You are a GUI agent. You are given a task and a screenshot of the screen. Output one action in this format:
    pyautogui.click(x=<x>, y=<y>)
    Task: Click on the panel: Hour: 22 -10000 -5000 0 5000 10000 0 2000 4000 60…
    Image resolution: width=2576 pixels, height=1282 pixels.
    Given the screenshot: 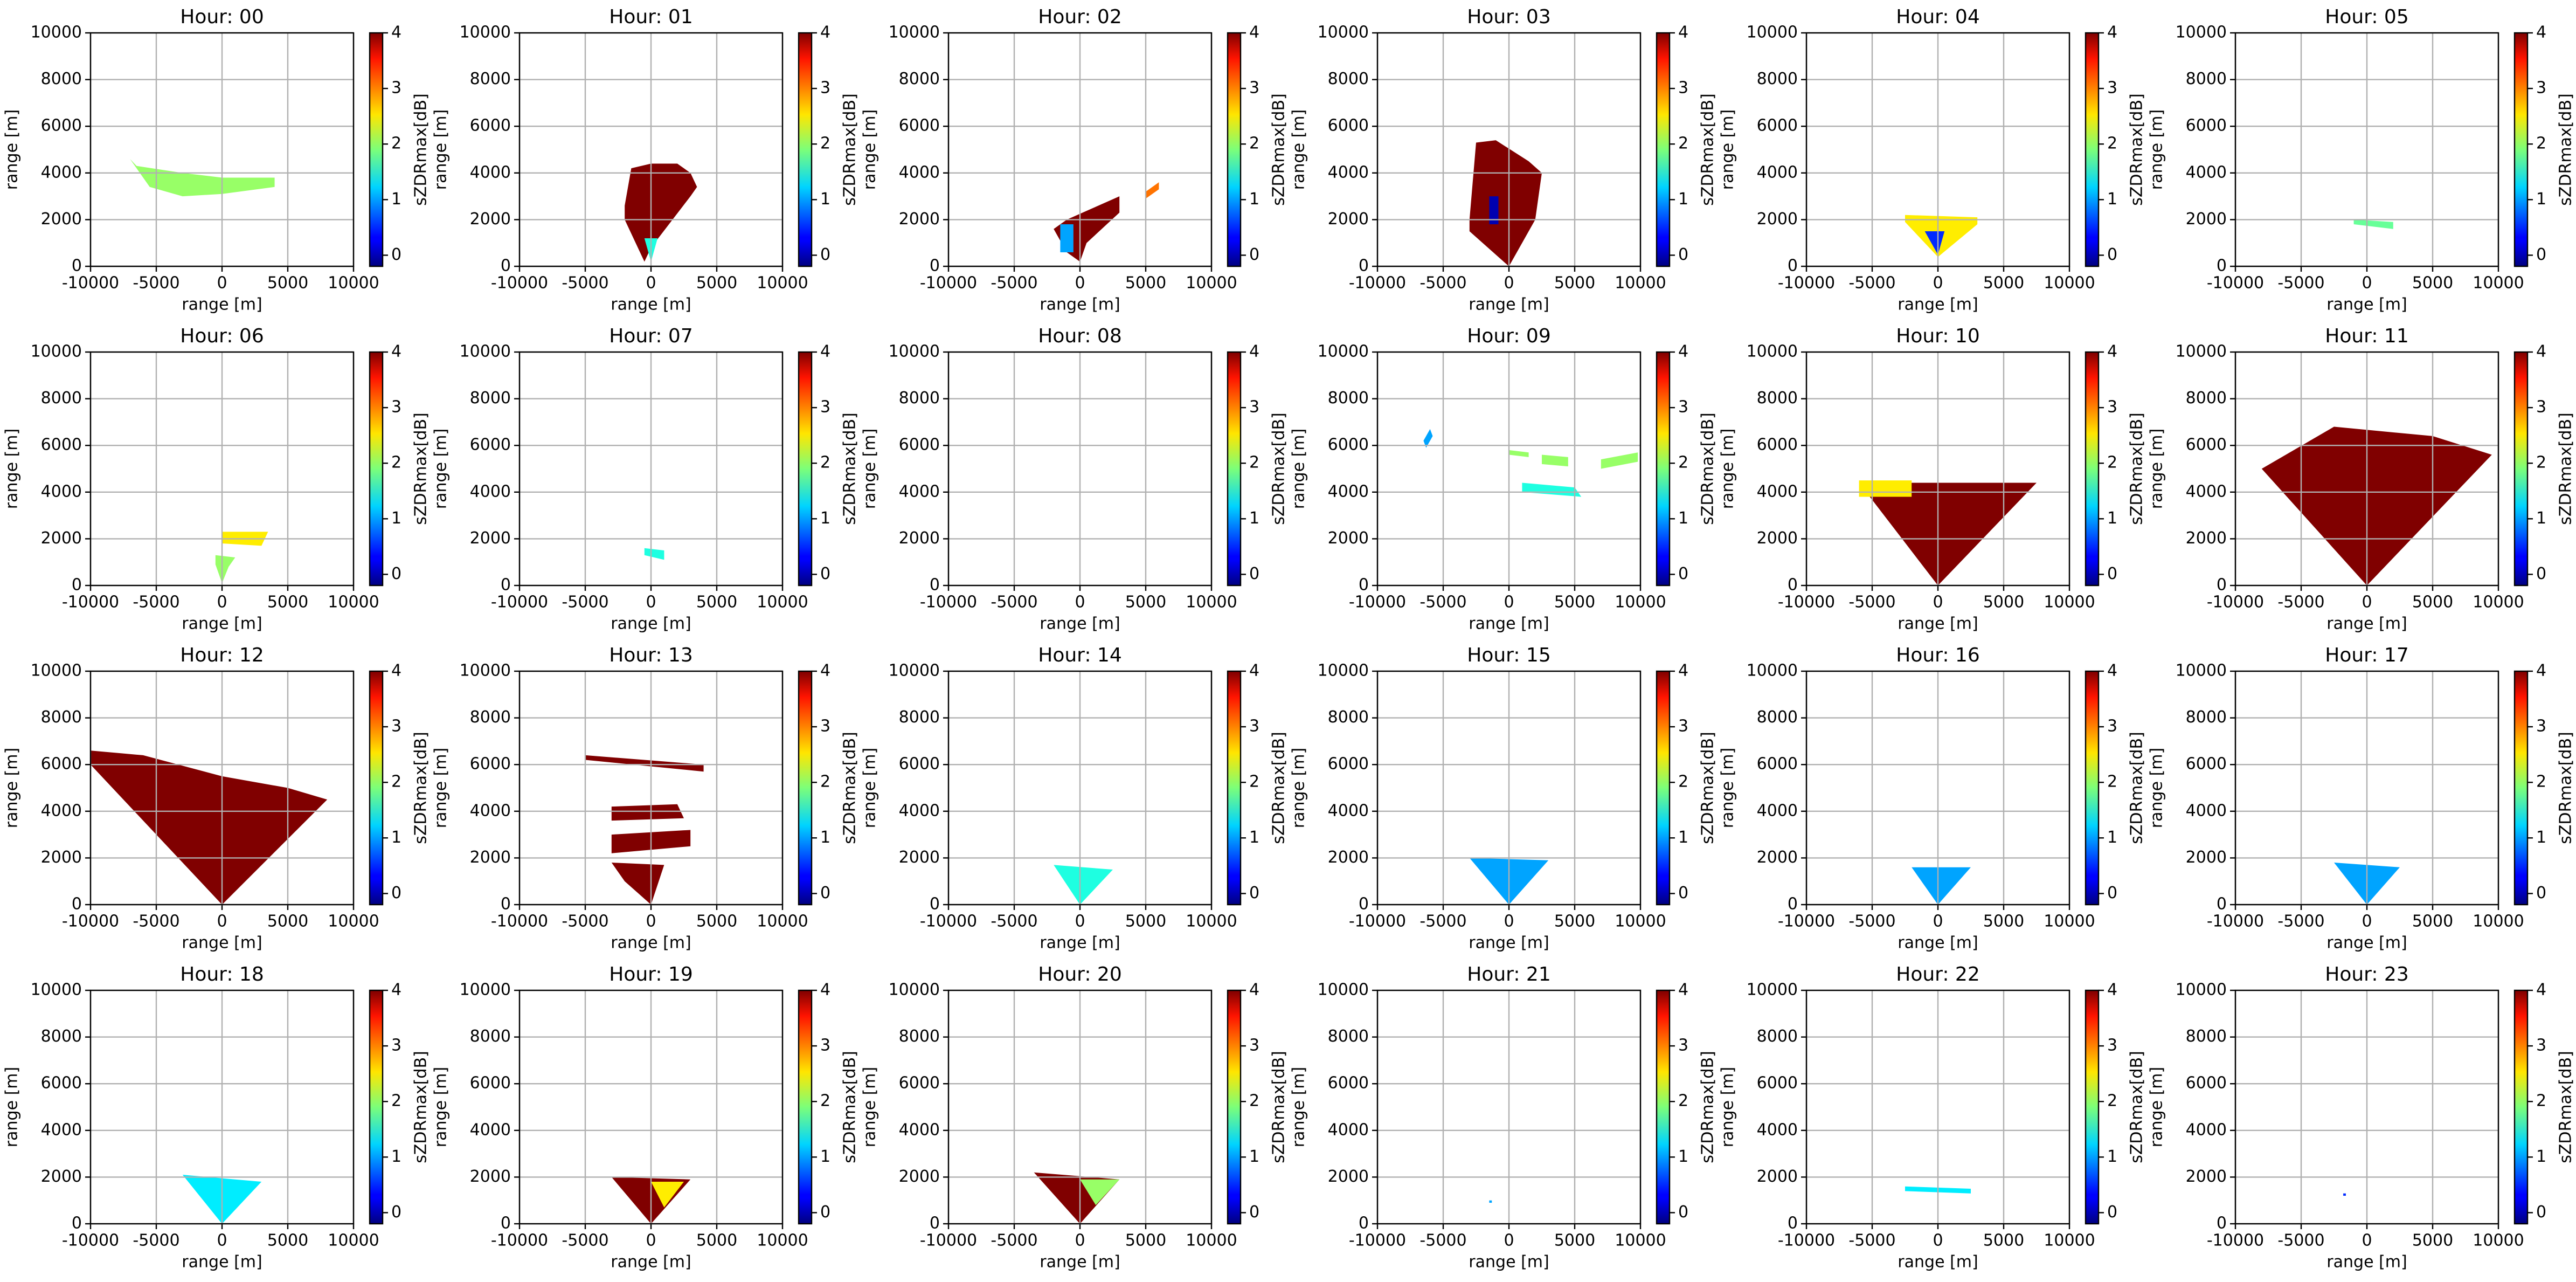 What is the action you would take?
    pyautogui.click(x=1933, y=1117)
    